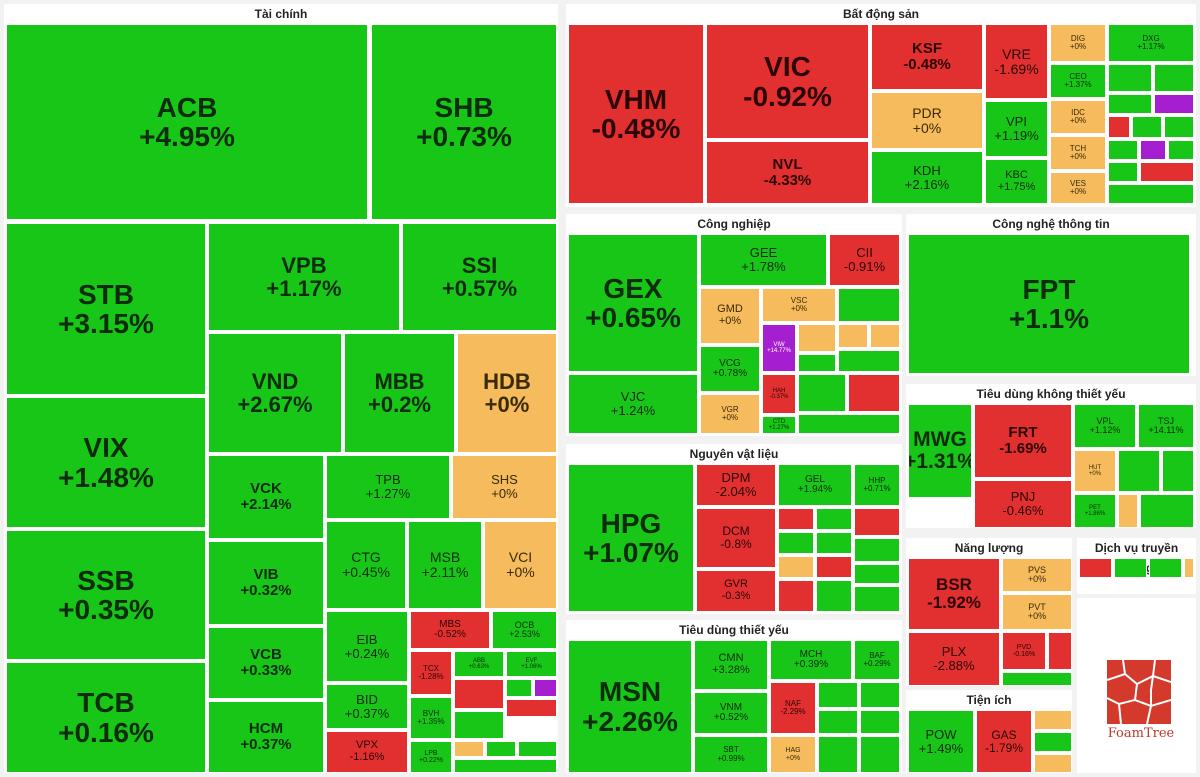  Describe the element at coordinates (266, 583) in the screenshot. I see `stock-tile-vib: VIB +0.32%` at that location.